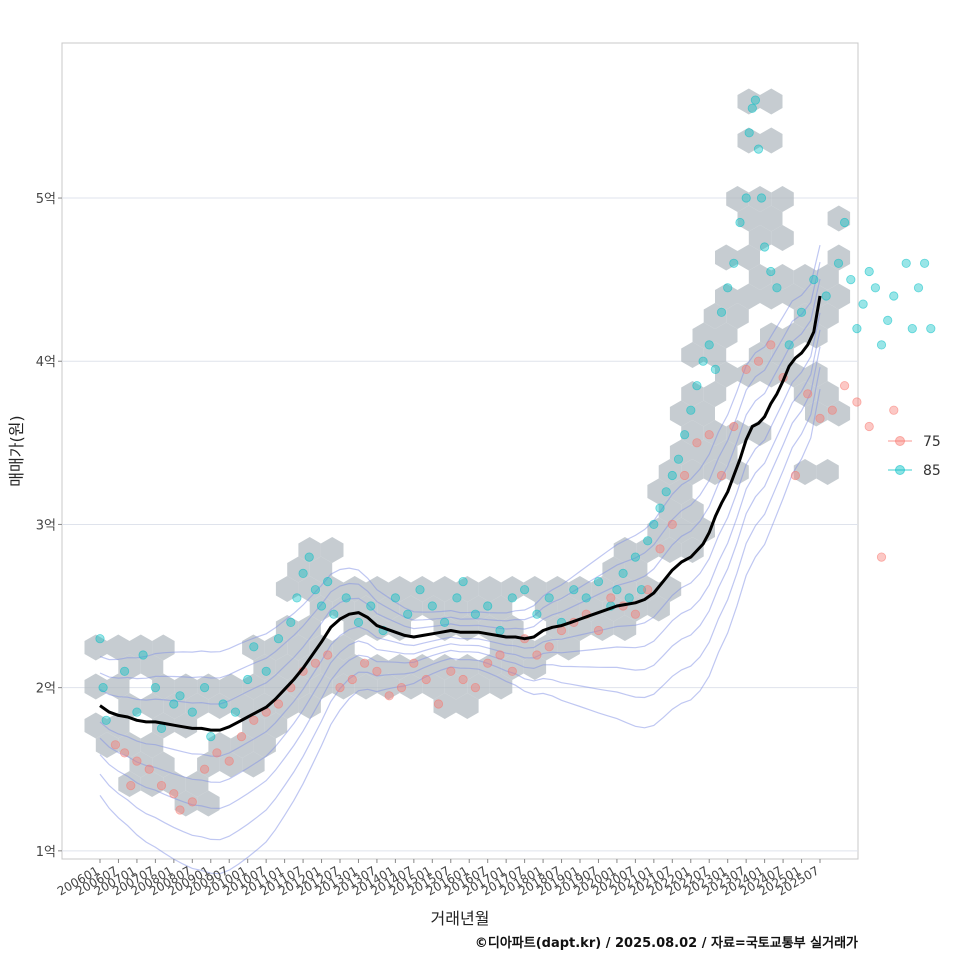 This screenshot has width=960, height=960. Describe the element at coordinates (46, 852) in the screenshot. I see `y-tick-label: 1억` at that location.